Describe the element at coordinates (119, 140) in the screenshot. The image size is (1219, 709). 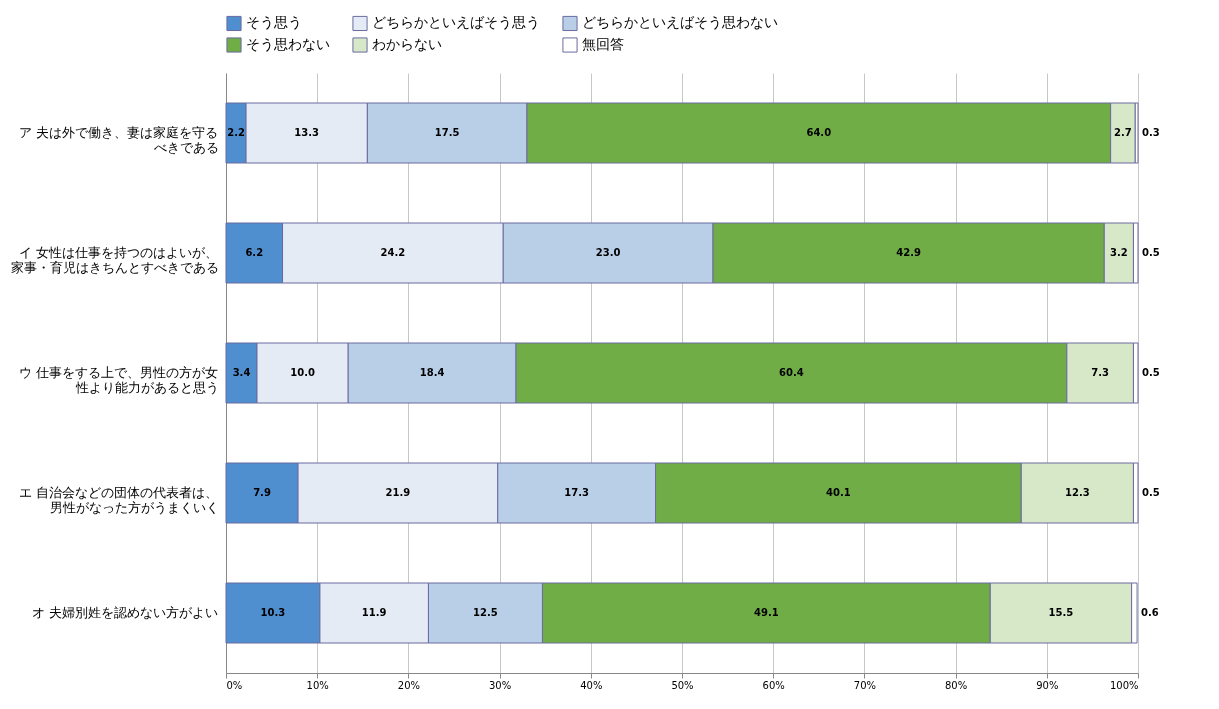
I see `y-tick-label: ア 夫は外で働き、妻は家庭を守るべきである` at that location.